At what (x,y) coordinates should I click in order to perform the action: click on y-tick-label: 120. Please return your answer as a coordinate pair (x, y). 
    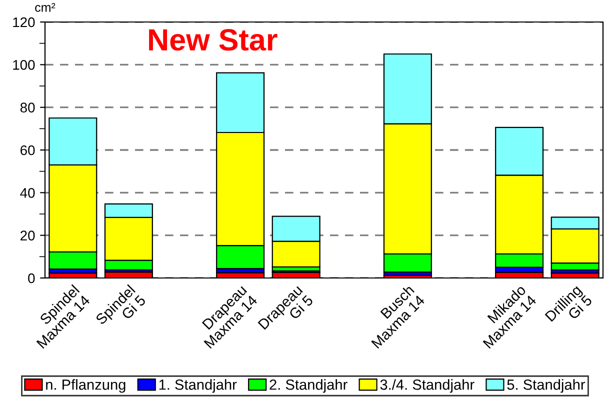
    Looking at the image, I should click on (24, 22).